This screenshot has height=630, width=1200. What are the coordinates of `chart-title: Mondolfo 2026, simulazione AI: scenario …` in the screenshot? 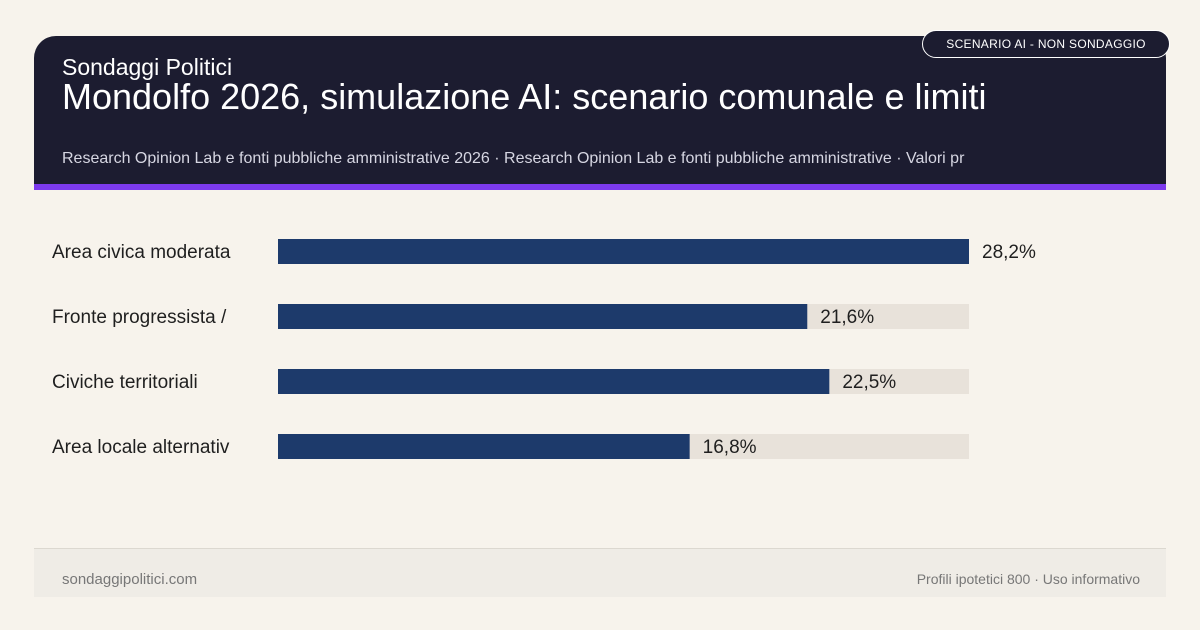 It's located at (524, 96).